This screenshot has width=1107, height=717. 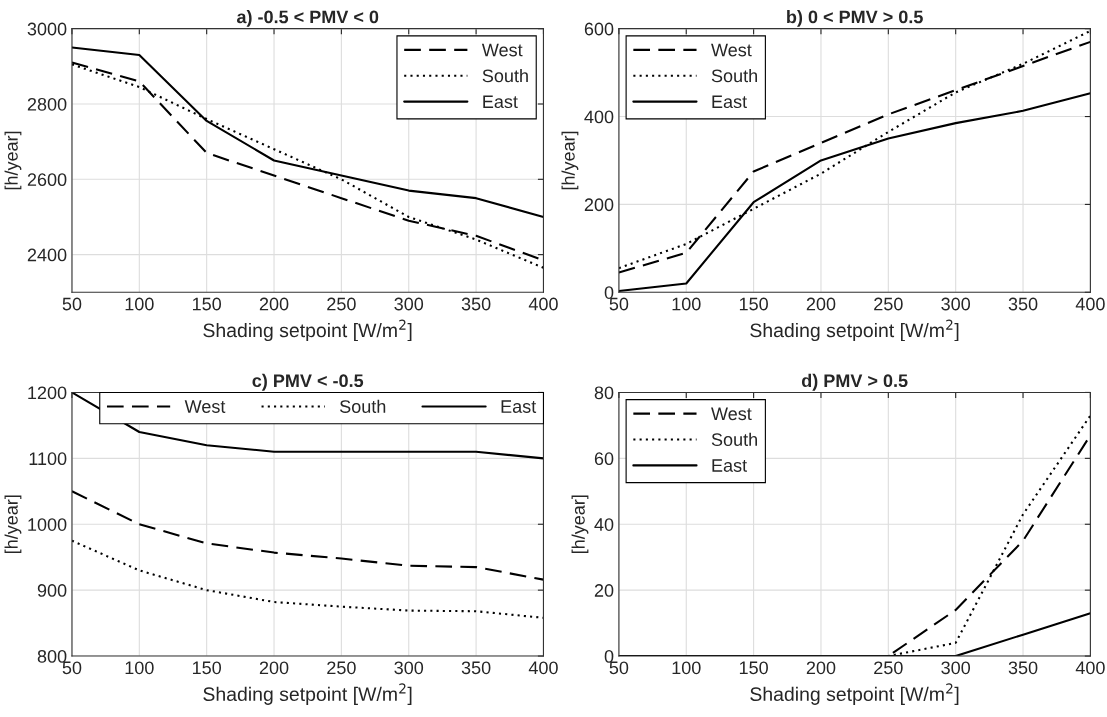 I want to click on y-tick-label: 60, so click(x=604, y=459).